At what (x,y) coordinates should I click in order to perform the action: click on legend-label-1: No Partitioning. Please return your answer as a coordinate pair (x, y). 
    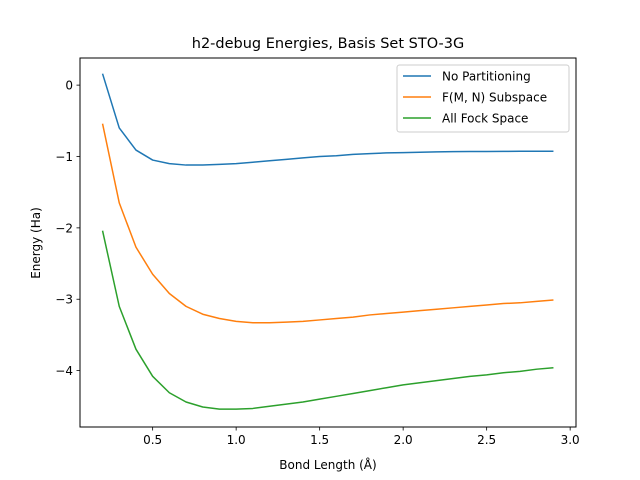
    Looking at the image, I should click on (486, 77).